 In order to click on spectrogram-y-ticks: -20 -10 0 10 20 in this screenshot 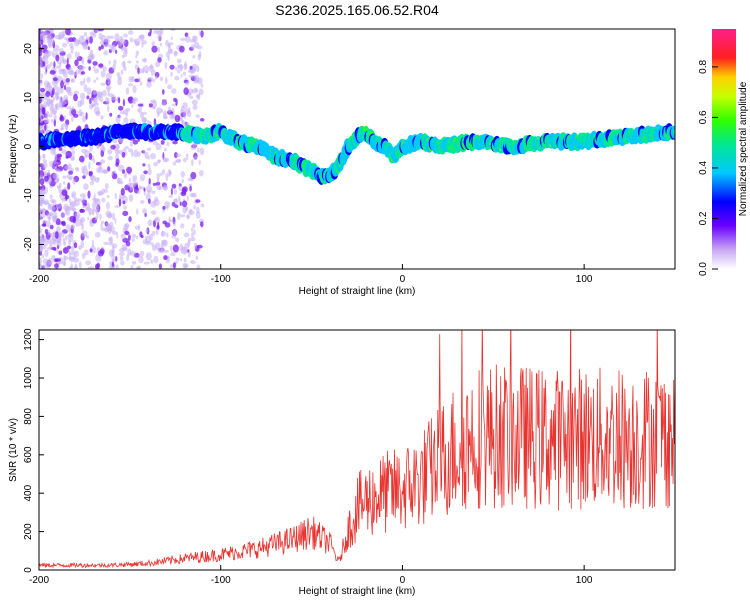, I will do `click(33, 147)`.